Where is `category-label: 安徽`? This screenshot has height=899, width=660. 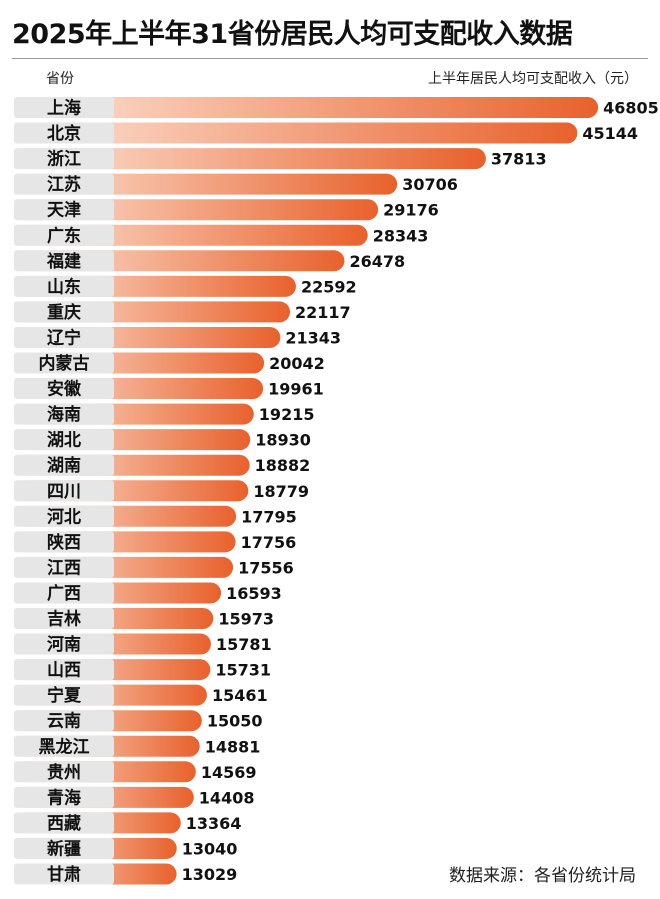
category-label: 安徽 is located at coordinates (64, 389).